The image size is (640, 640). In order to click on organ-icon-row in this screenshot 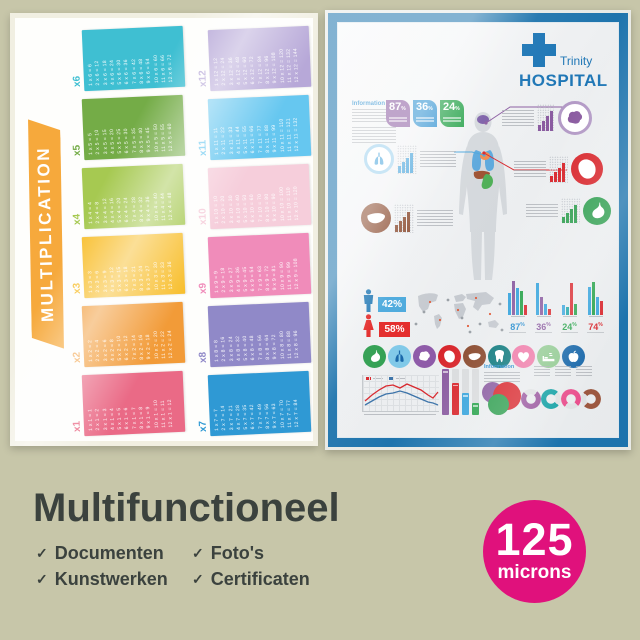, I will do `click(478, 357)`.